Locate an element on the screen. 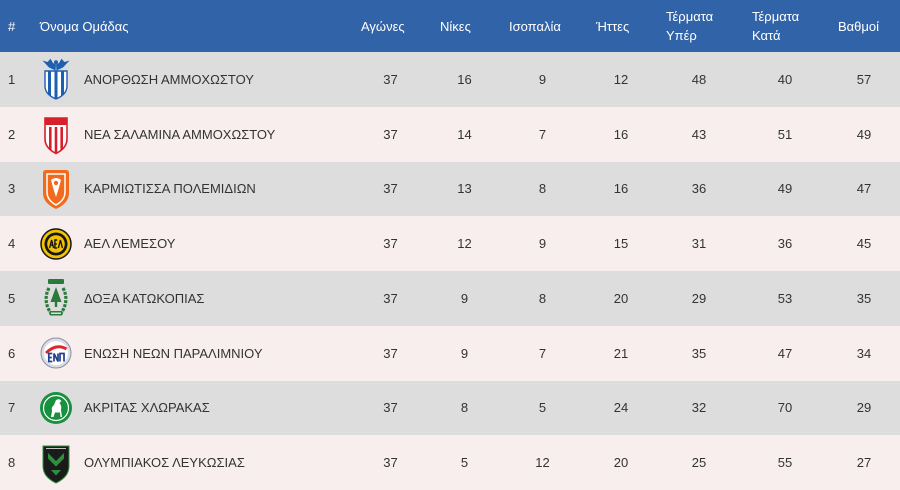  column-header-goals-for: Τέρματα Υπέρ is located at coordinates (699, 26).